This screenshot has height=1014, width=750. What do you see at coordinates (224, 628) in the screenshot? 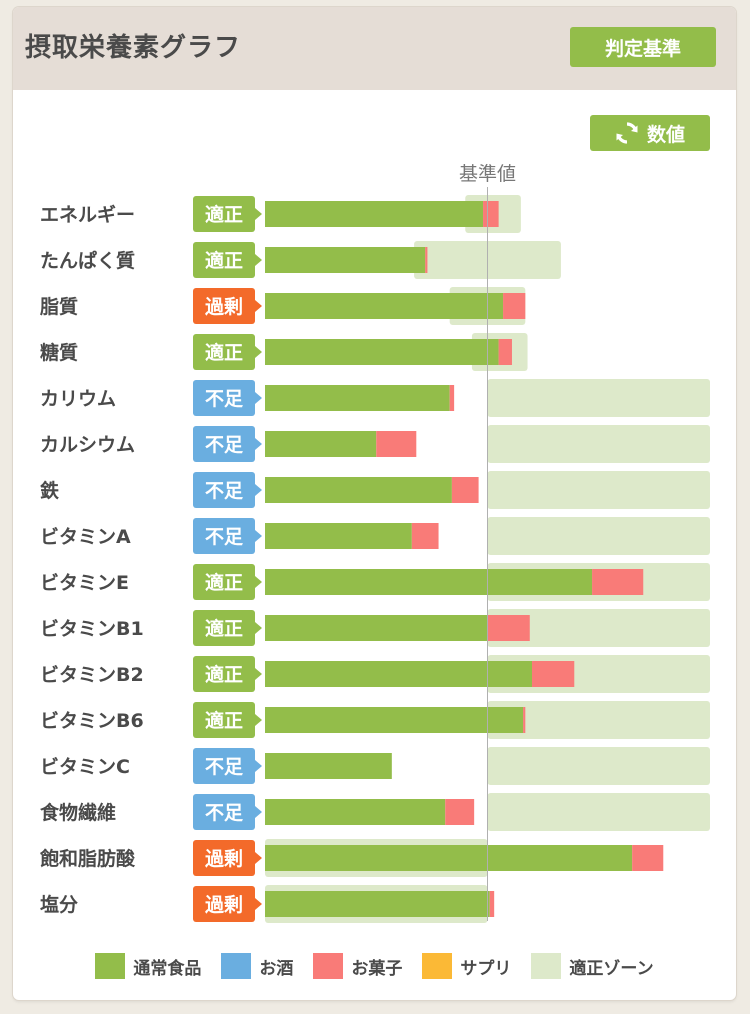
I see `status-badge-label-9: 適正` at bounding box center [224, 628].